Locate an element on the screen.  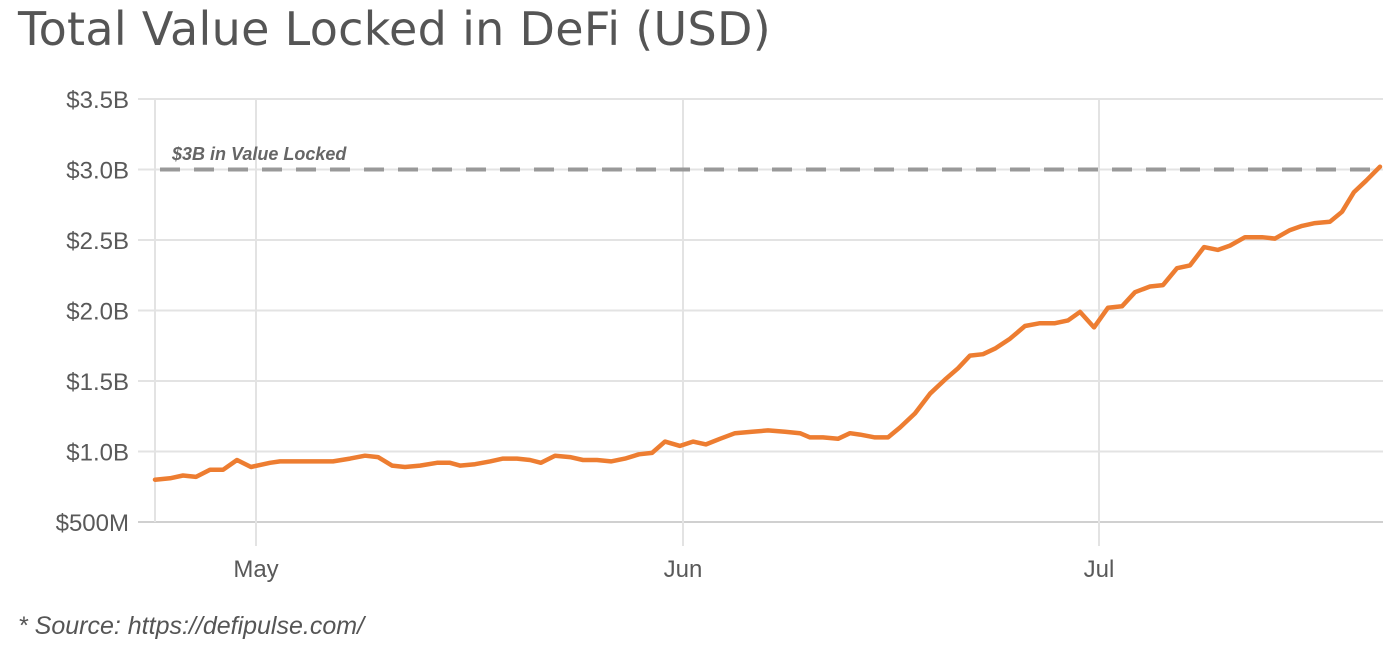
y-tick-label: $2.0B is located at coordinates (97, 312).